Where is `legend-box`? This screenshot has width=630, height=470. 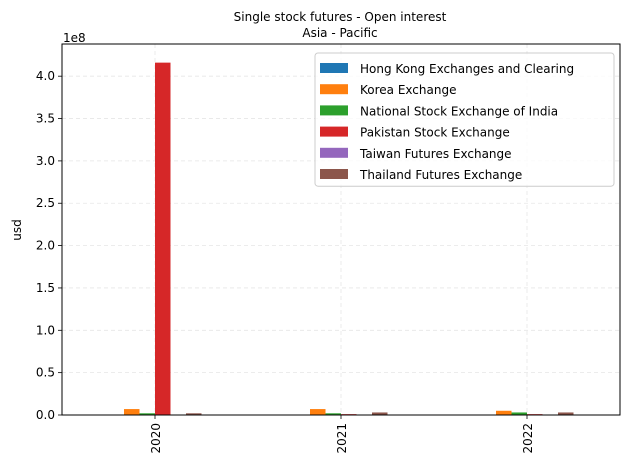
legend-box is located at coordinates (464, 119).